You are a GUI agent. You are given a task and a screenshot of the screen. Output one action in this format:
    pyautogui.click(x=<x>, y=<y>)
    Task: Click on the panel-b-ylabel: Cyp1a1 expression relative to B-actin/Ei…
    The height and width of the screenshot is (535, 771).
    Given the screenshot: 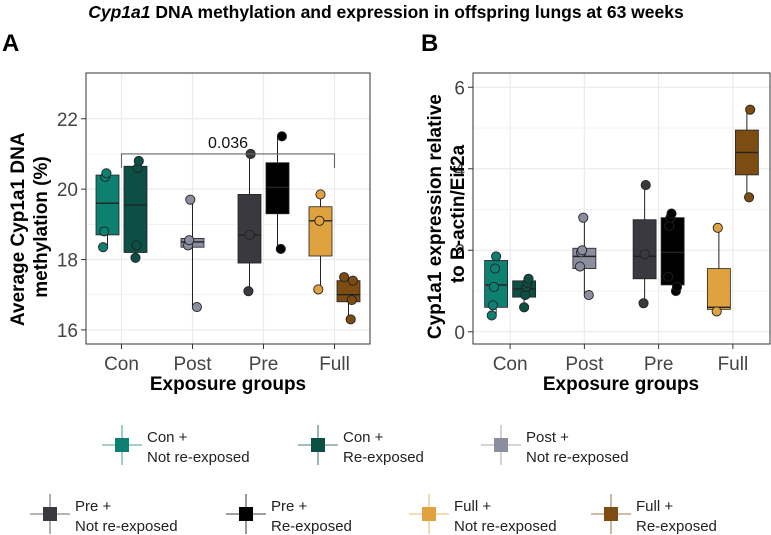 What is the action you would take?
    pyautogui.click(x=447, y=214)
    